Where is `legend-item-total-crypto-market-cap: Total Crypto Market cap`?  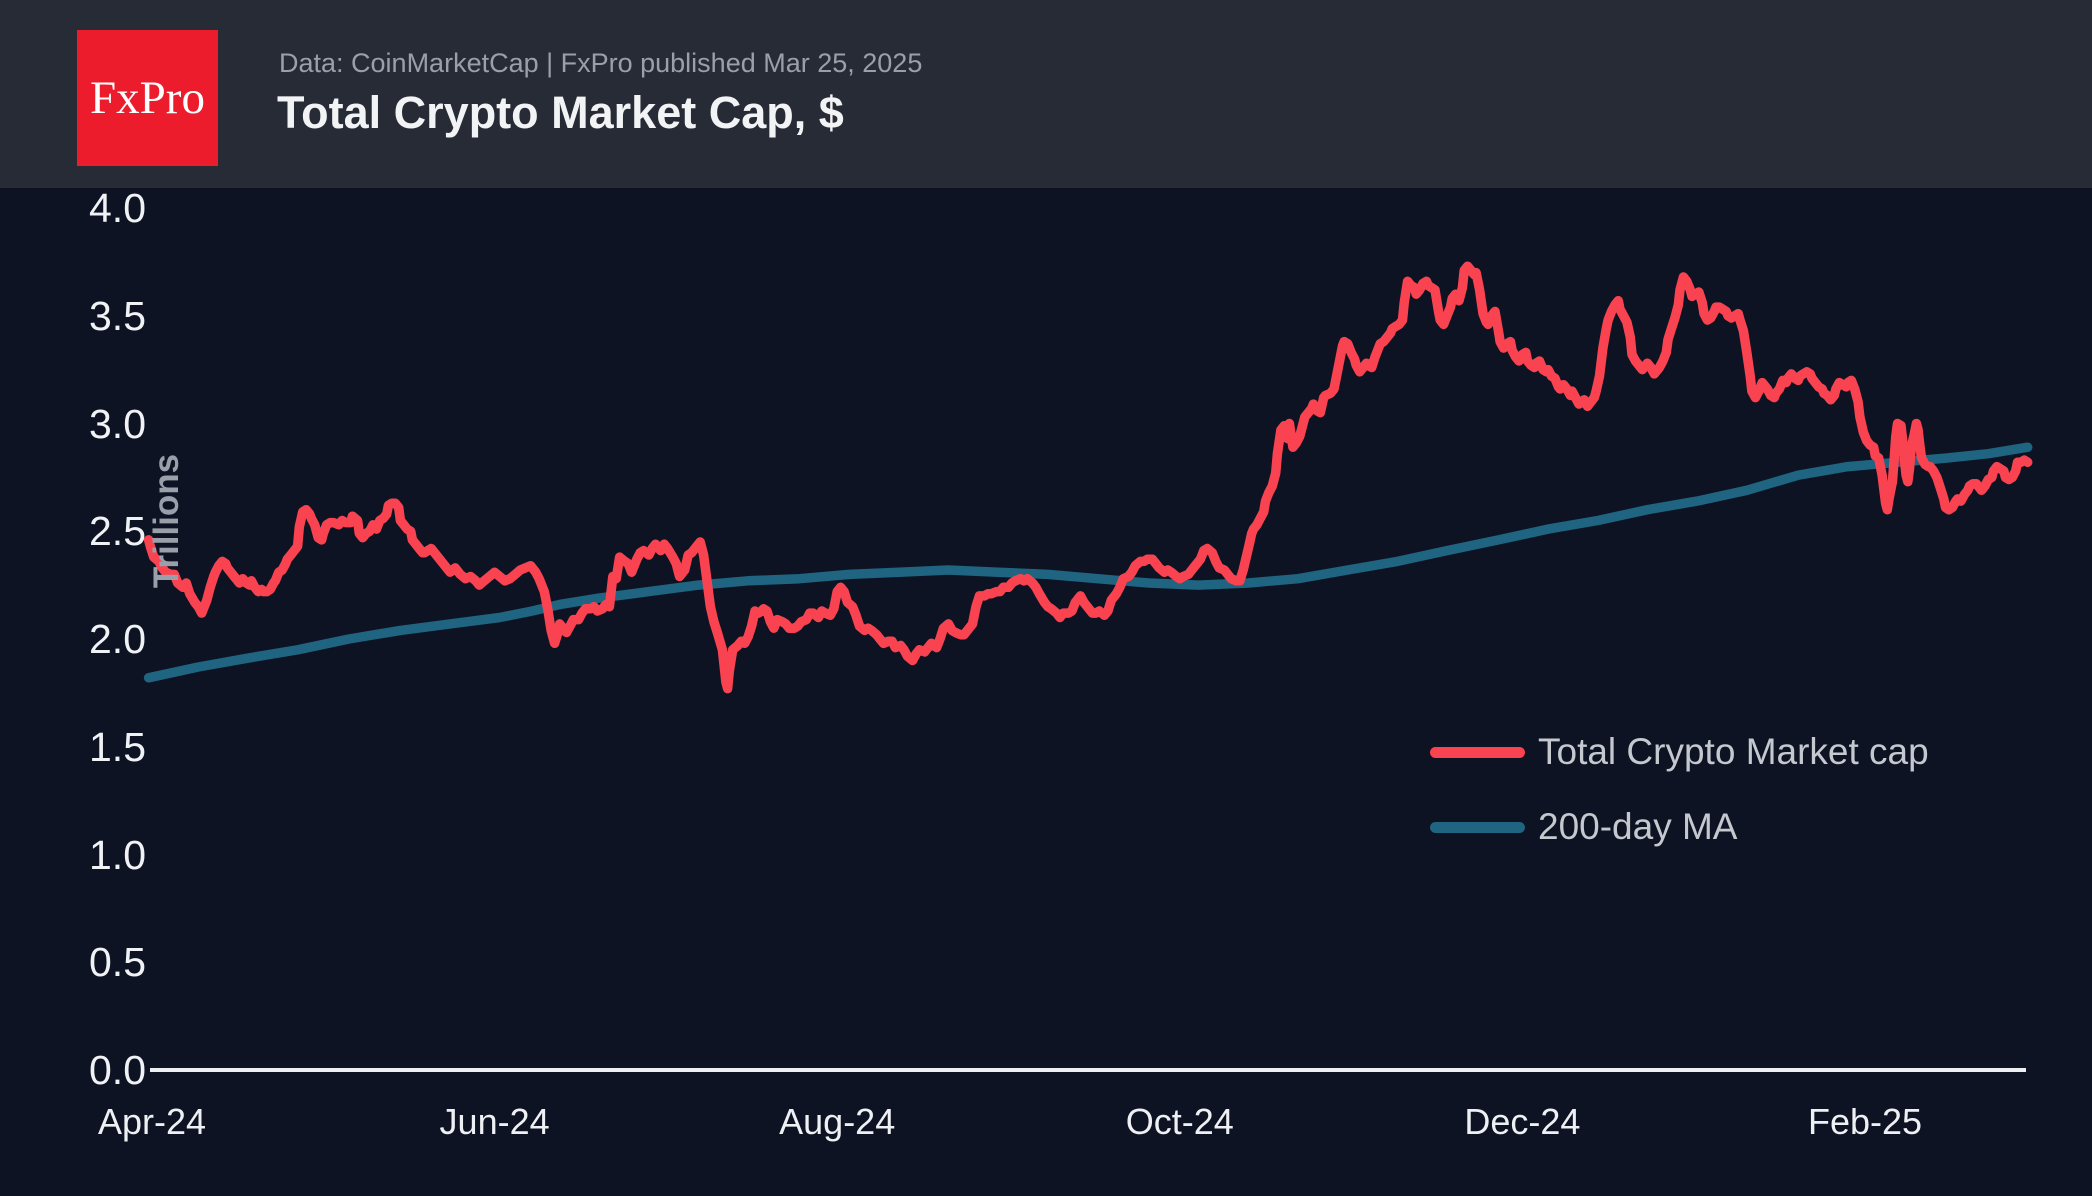
legend-item-total-crypto-market-cap: Total Crypto Market cap is located at coordinates (1679, 752).